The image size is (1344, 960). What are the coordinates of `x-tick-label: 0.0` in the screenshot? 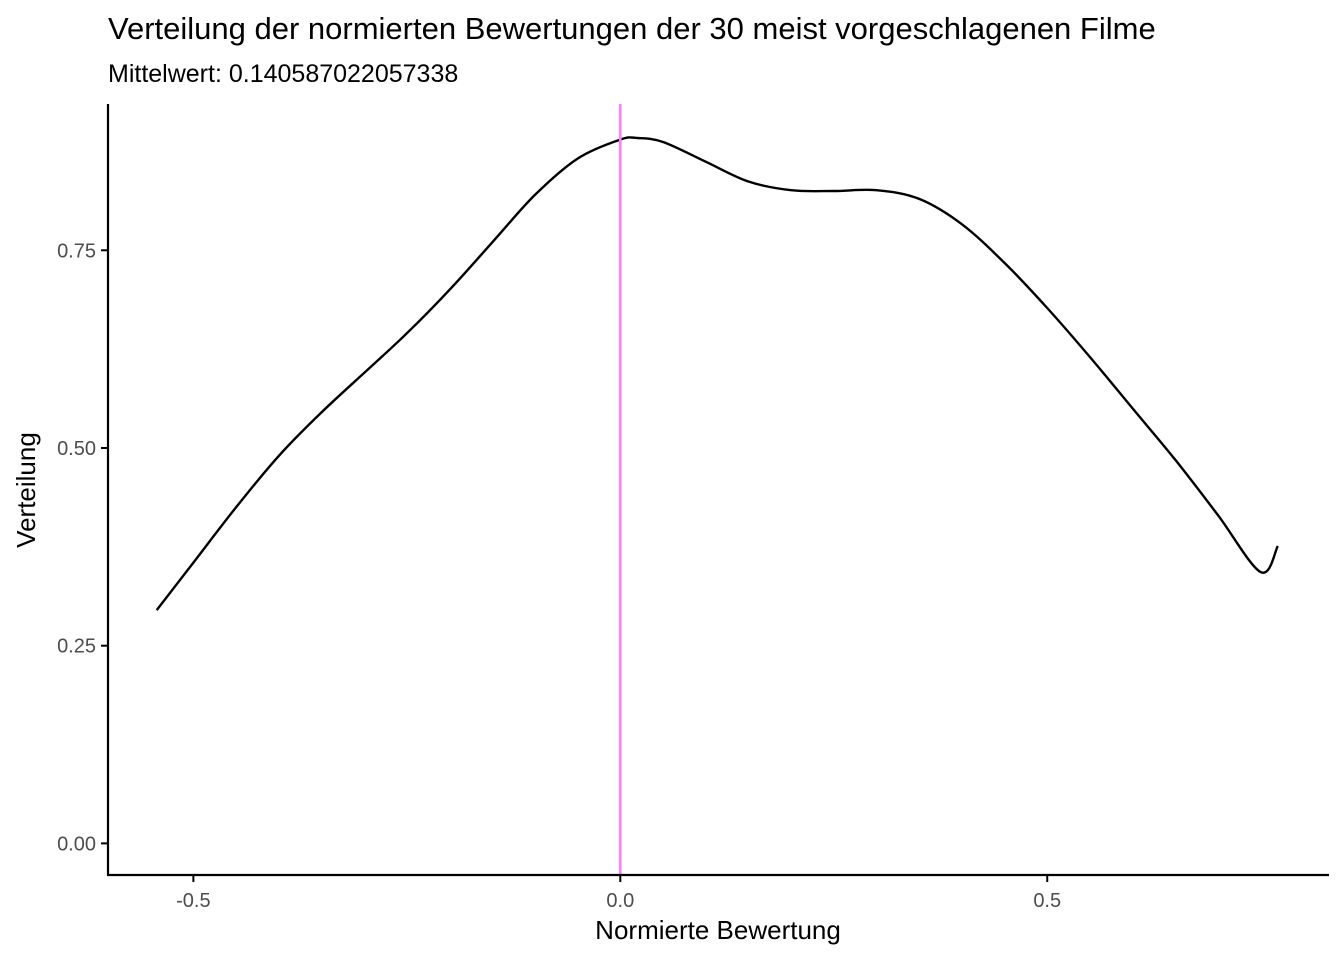 It's located at (620, 901).